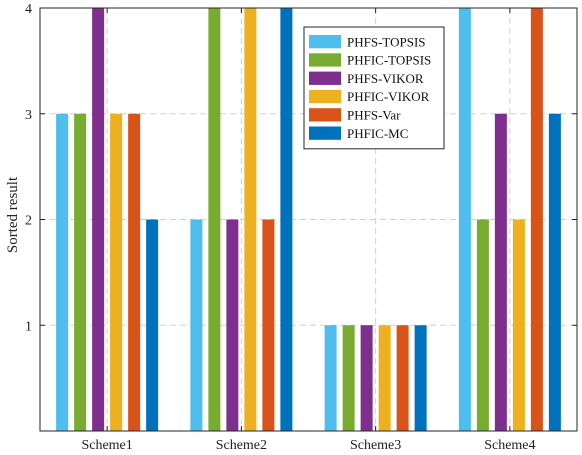  I want to click on bar-PHFS-Var-Scheme3, so click(402, 378).